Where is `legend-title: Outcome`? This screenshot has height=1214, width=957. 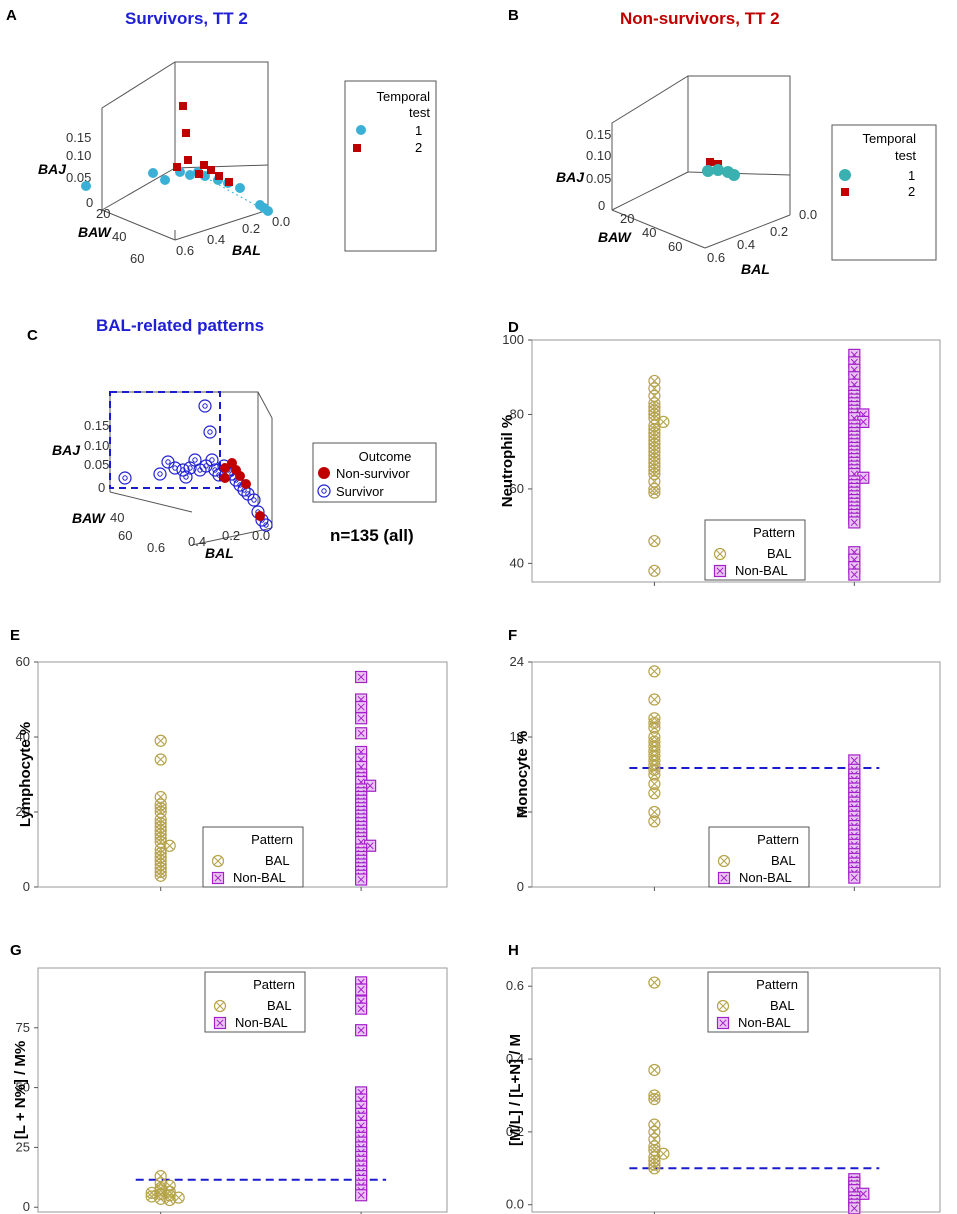
legend-title: Outcome is located at coordinates (385, 456).